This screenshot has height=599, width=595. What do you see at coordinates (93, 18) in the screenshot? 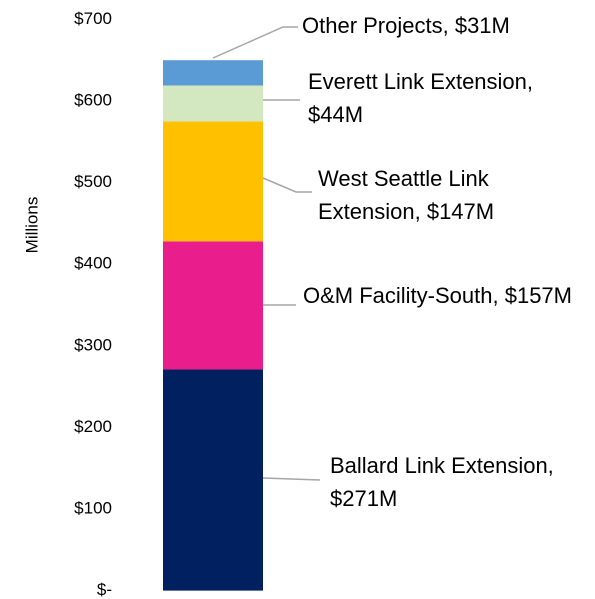
I see `y-tick-label: $700` at bounding box center [93, 18].